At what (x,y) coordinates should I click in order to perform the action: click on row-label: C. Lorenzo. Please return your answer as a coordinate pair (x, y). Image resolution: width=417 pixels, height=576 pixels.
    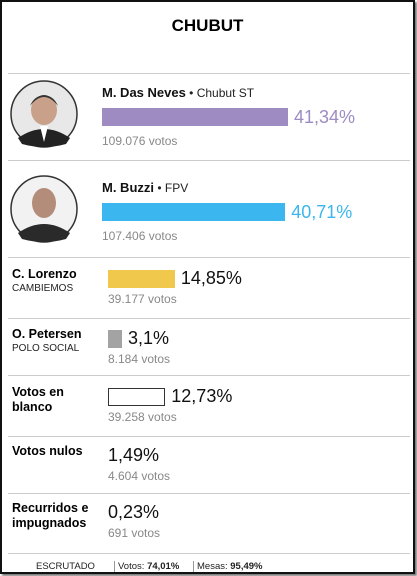
    Looking at the image, I should click on (44, 274).